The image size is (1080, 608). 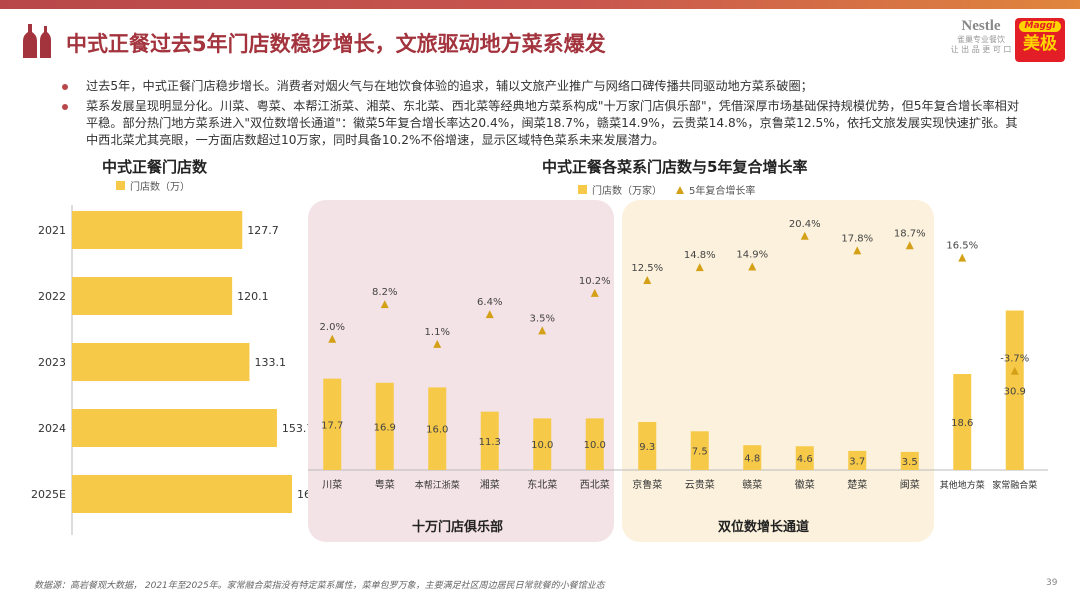 What do you see at coordinates (437, 485) in the screenshot?
I see `category-label: 本帮江浙菜` at bounding box center [437, 485].